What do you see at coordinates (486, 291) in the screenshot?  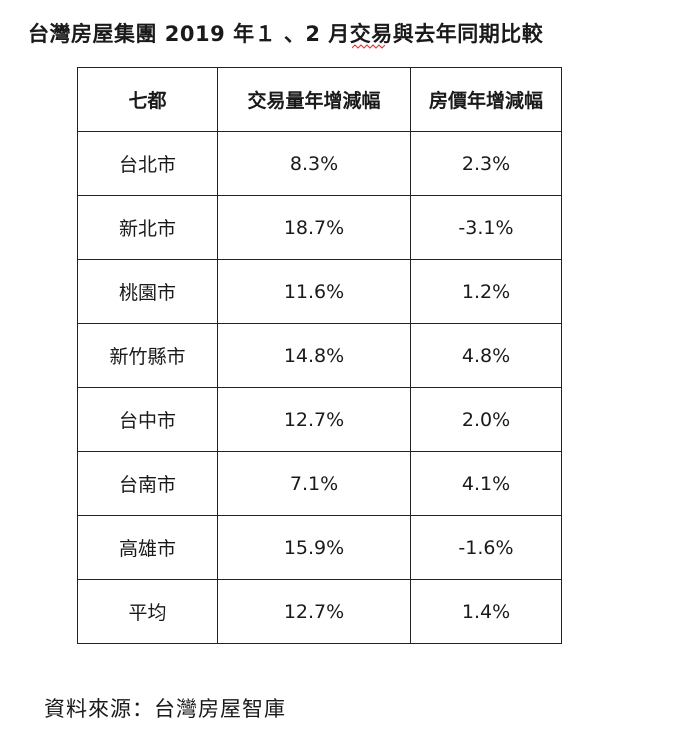 I see `price-change-cell: 1.2%` at bounding box center [486, 291].